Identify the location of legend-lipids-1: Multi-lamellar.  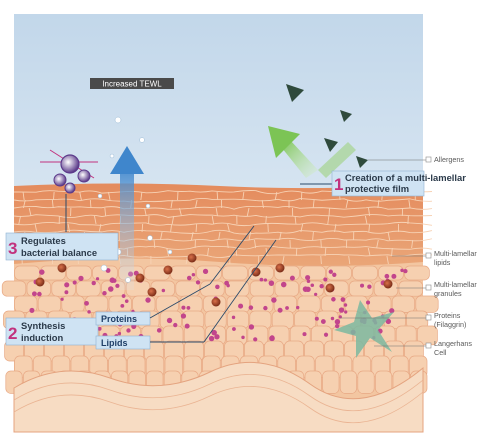
(455, 253).